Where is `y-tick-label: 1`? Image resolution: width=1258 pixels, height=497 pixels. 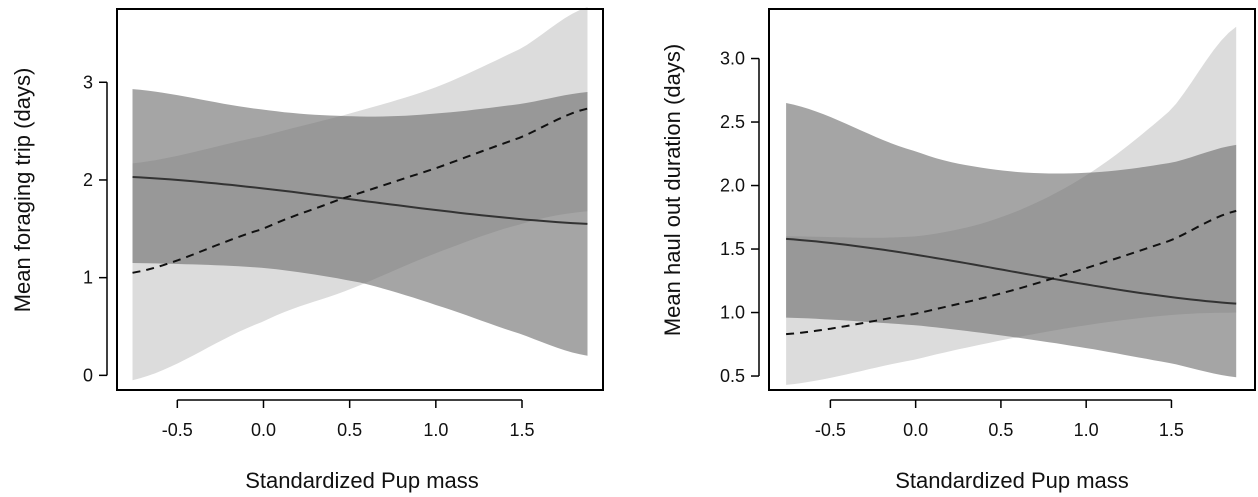 y-tick-label: 1 is located at coordinates (88, 278).